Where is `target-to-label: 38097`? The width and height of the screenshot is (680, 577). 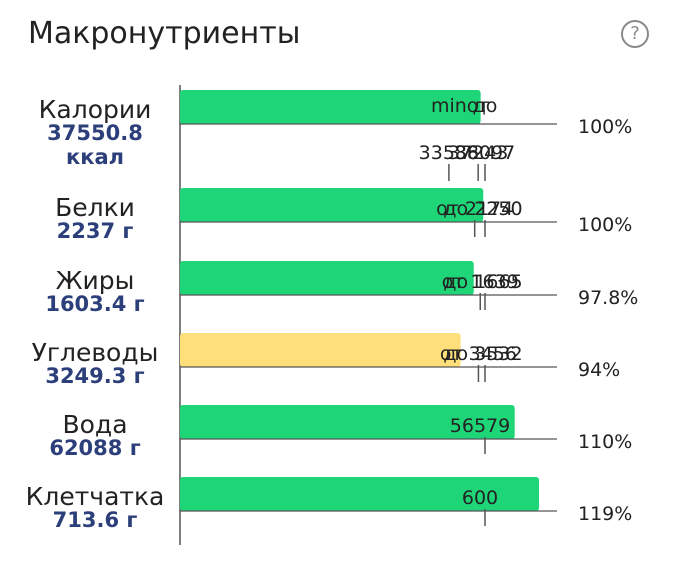 target-to-label: 38097 is located at coordinates (485, 153).